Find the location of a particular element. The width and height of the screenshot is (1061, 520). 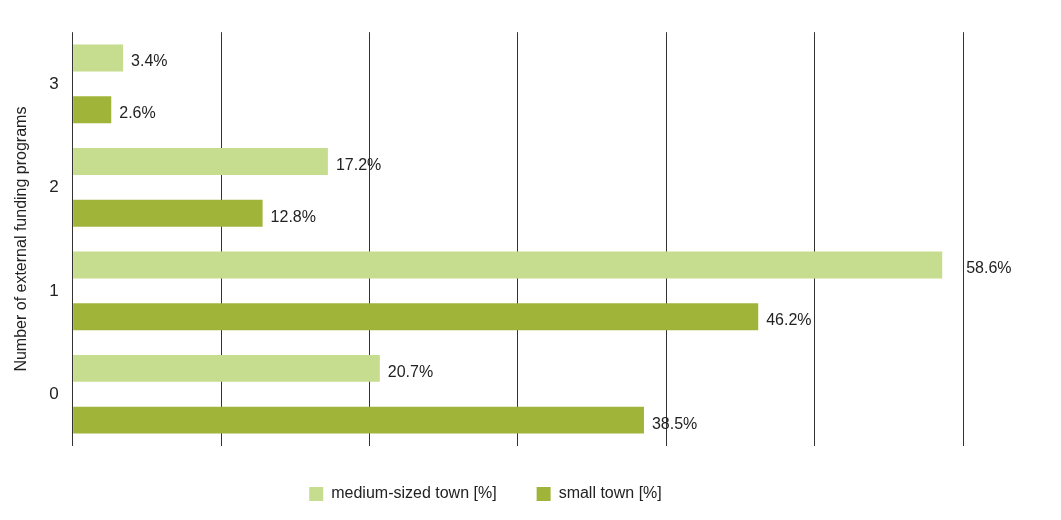

y-axis-title: Number of external funding programs is located at coordinates (21, 239).